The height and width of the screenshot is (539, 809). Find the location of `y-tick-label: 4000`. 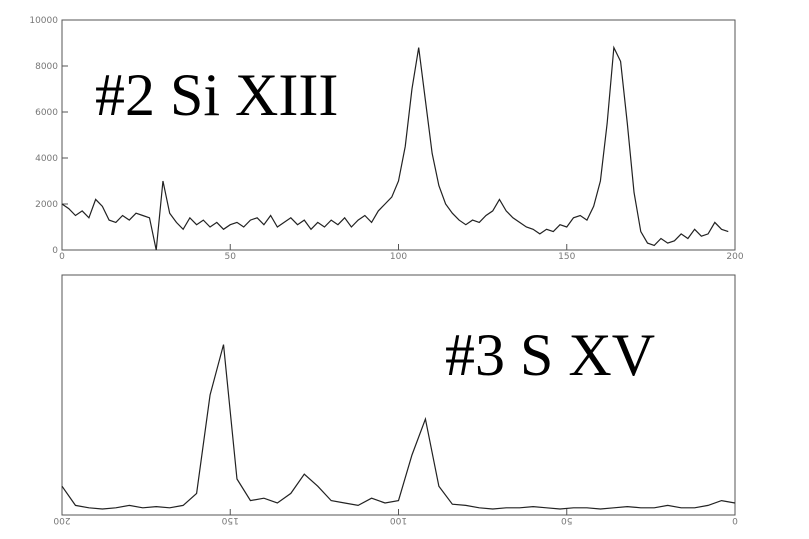

y-tick-label: 4000 is located at coordinates (46, 159).